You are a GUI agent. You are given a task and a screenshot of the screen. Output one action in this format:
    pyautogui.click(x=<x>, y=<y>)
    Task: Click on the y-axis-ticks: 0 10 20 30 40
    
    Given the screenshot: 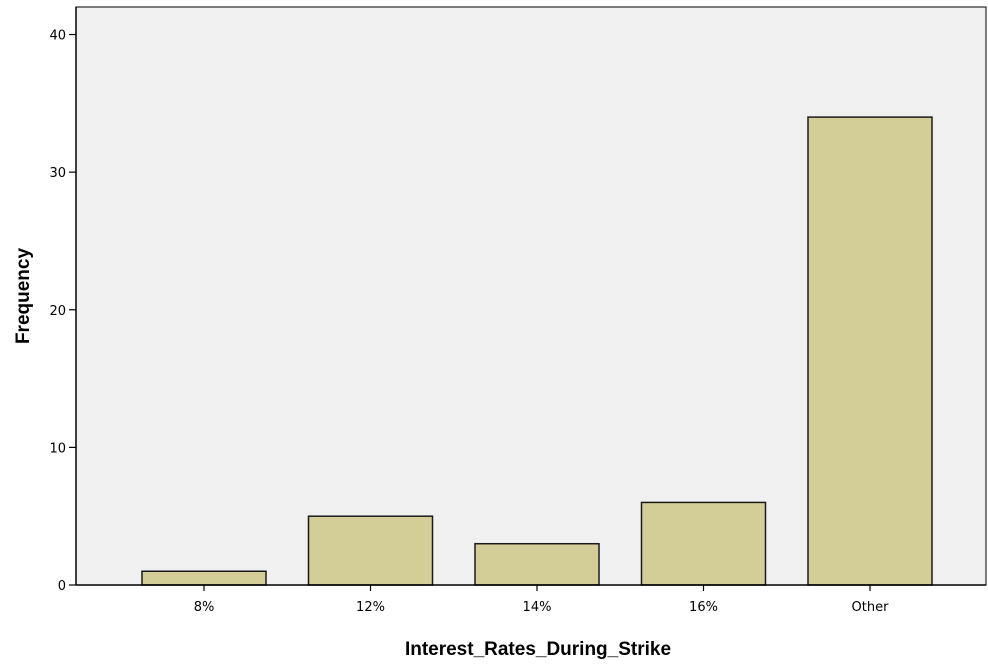 What is the action you would take?
    pyautogui.click(x=62, y=311)
    